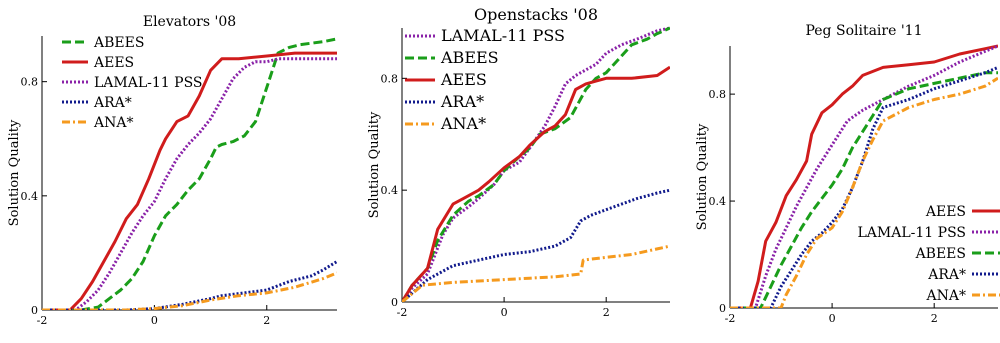 The image size is (1000, 343). What do you see at coordinates (863, 31) in the screenshot?
I see `chart-title: Peg Solitaire '11` at bounding box center [863, 31].